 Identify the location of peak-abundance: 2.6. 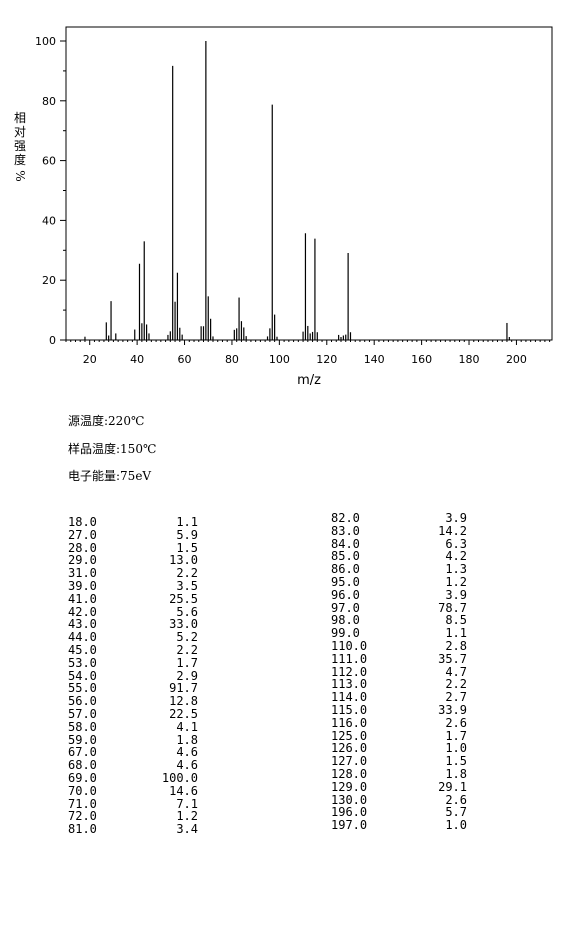
(456, 799).